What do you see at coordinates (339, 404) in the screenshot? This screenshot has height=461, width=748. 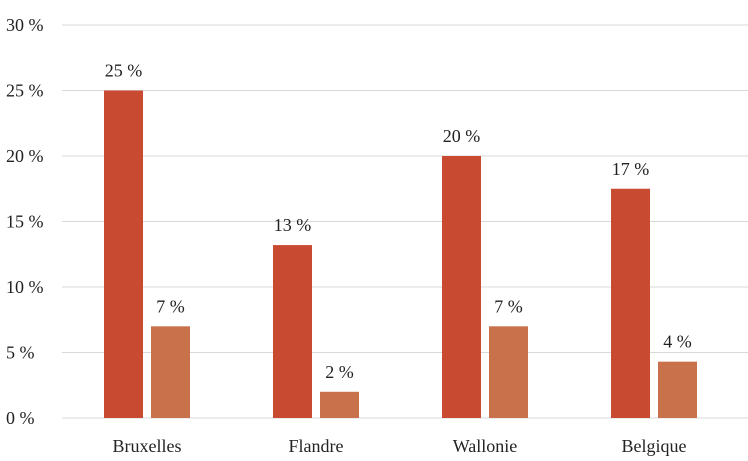 I see `bar-series2-flandre` at bounding box center [339, 404].